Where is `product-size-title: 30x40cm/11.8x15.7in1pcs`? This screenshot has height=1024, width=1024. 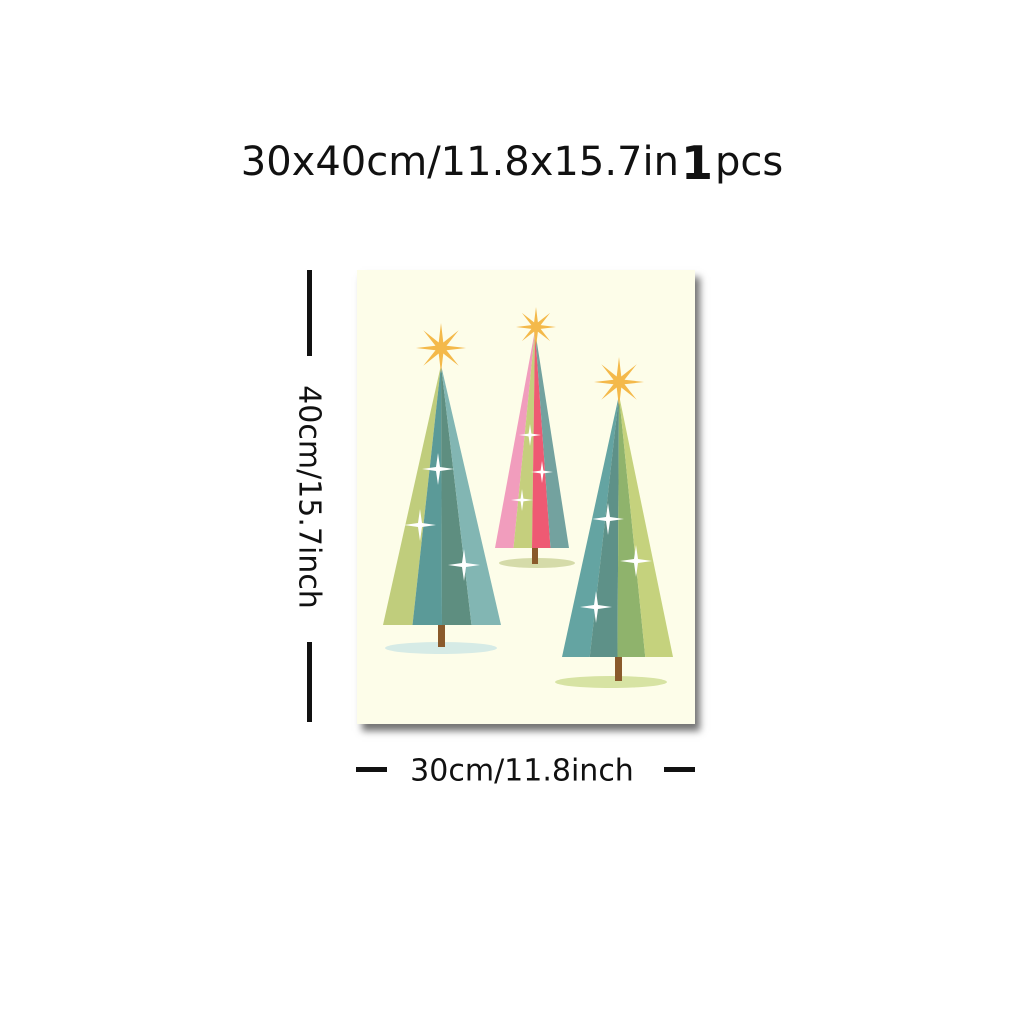 product-size-title: 30x40cm/11.8x15.7in1pcs is located at coordinates (512, 163).